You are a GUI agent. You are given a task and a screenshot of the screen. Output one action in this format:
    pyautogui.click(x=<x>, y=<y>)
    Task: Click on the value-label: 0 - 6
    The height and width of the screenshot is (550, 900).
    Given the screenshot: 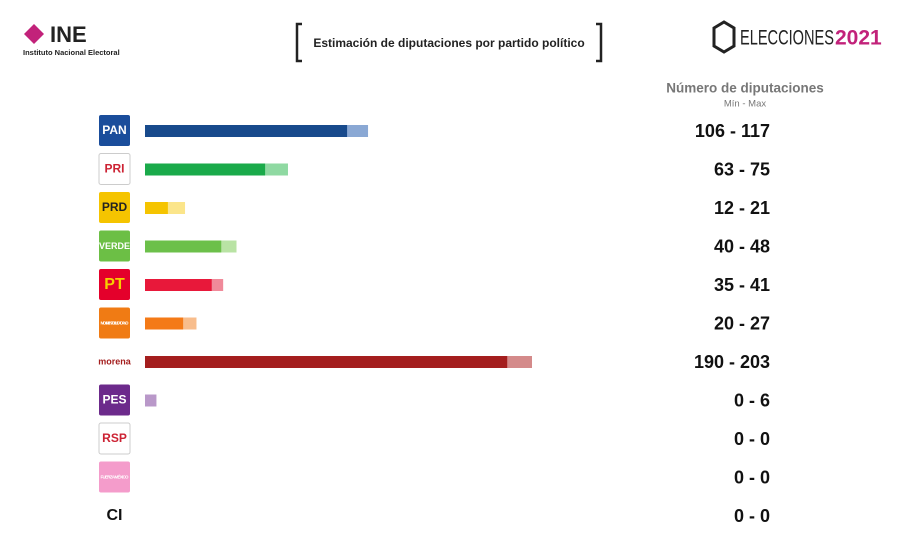 What is the action you would take?
    pyautogui.click(x=752, y=400)
    